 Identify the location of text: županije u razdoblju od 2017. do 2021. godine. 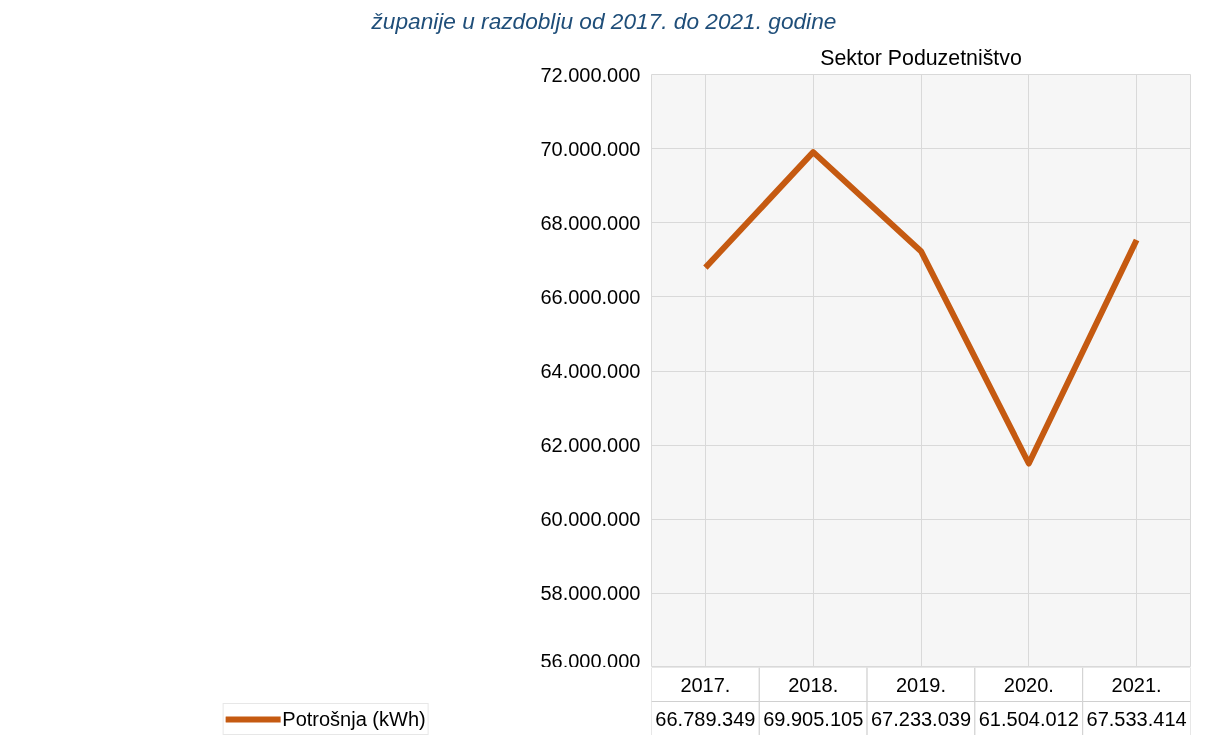
(603, 20).